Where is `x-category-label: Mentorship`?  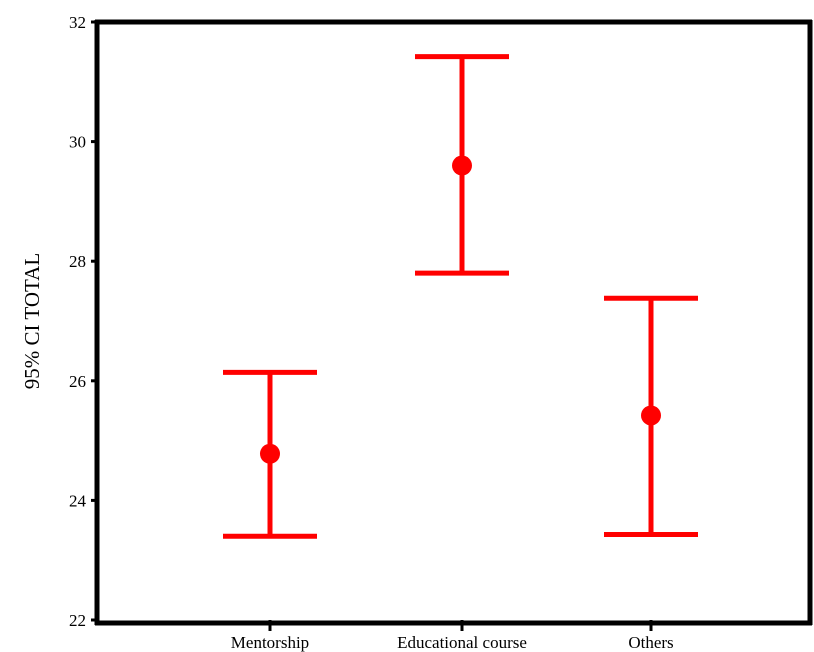 x-category-label: Mentorship is located at coordinates (270, 642).